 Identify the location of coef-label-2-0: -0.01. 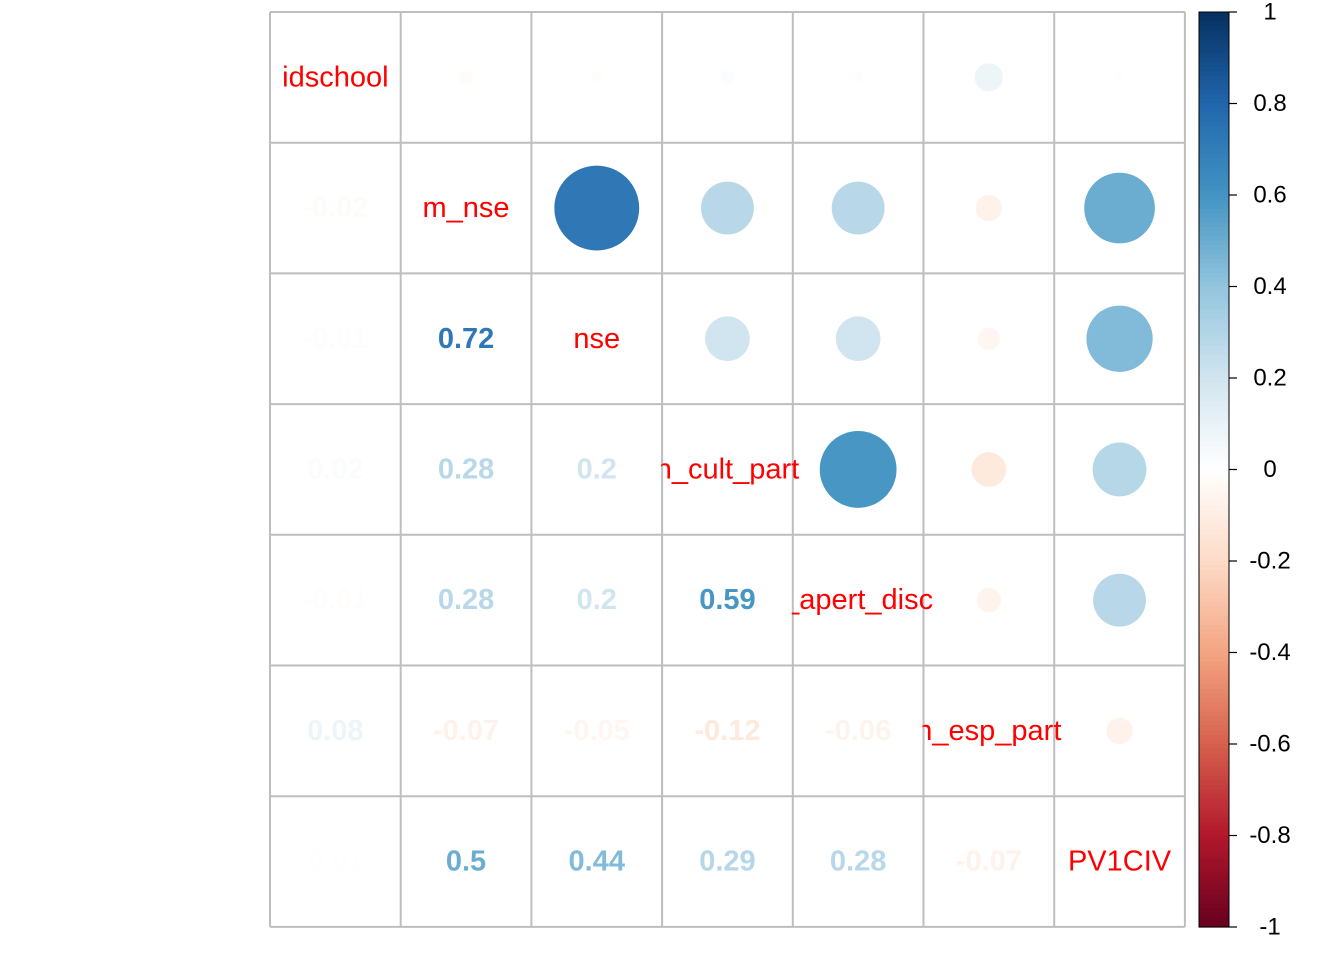
(335, 339).